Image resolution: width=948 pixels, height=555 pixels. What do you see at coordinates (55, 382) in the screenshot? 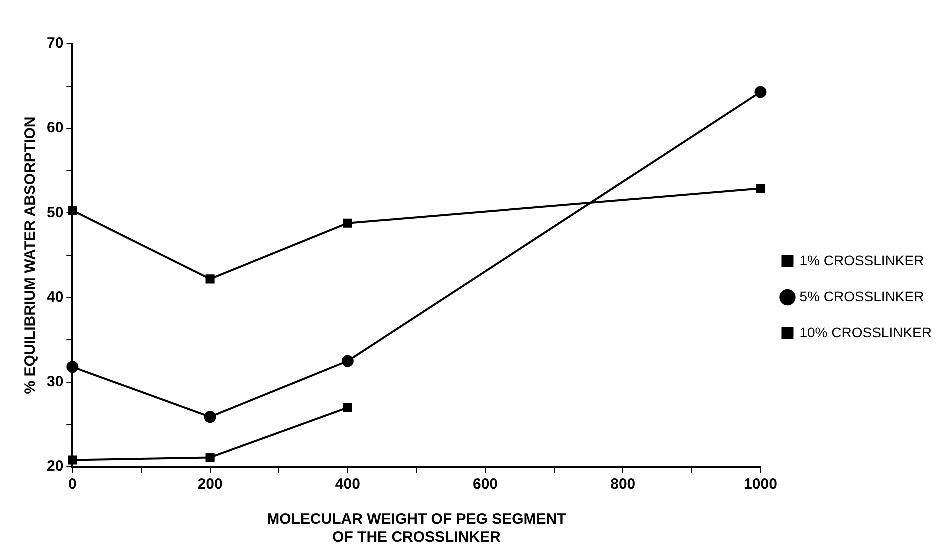
I see `y-tick-label: 30` at bounding box center [55, 382].